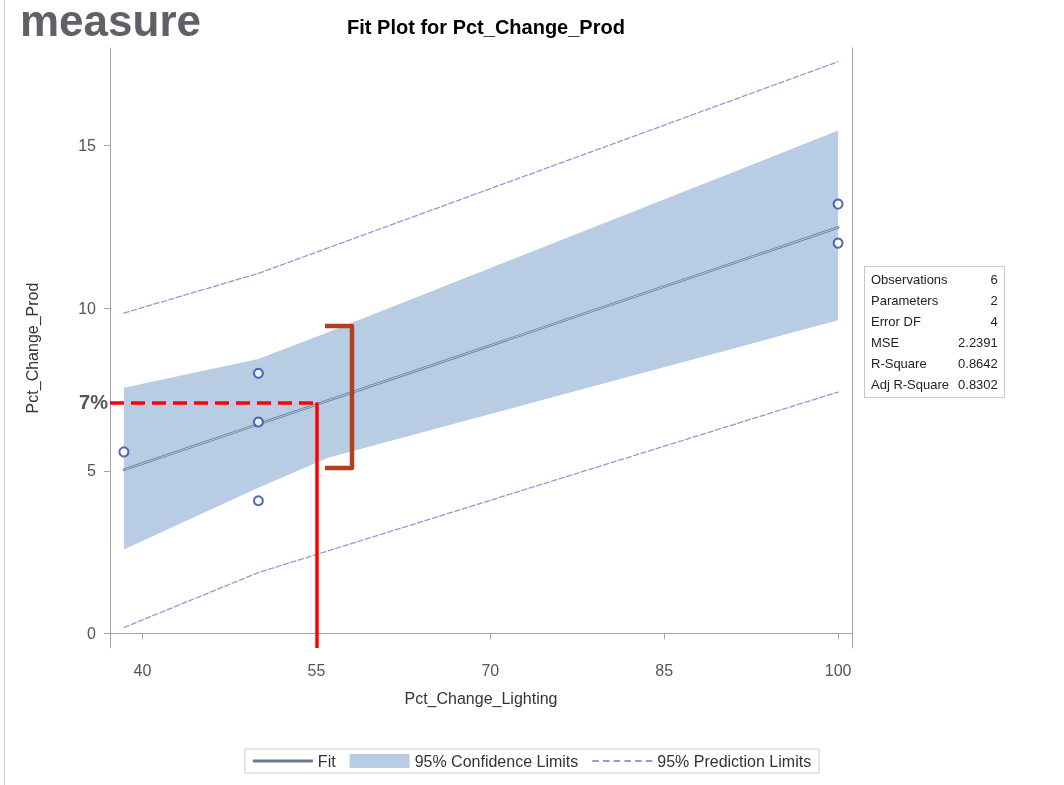 This screenshot has height=785, width=1064. Describe the element at coordinates (32, 348) in the screenshot. I see `y-axis-title: Pct_Change_Prod` at that location.